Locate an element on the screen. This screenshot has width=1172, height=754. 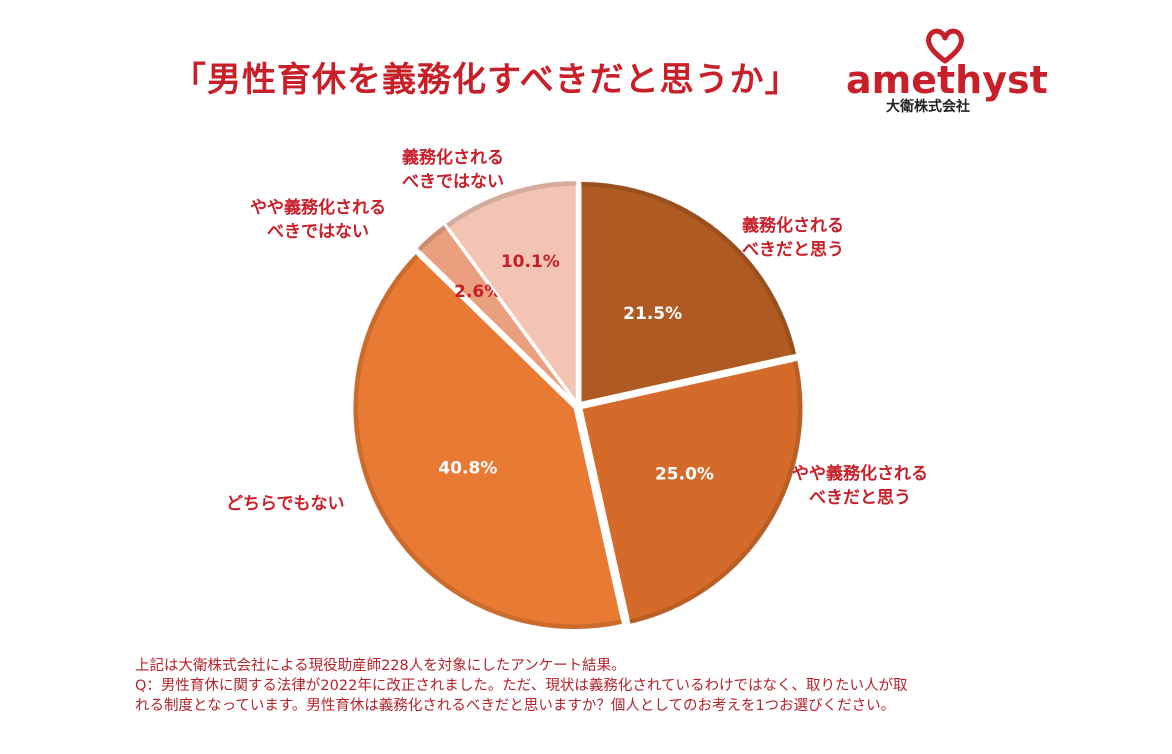
slice-value-label-2: 40.8% is located at coordinates (467, 468).